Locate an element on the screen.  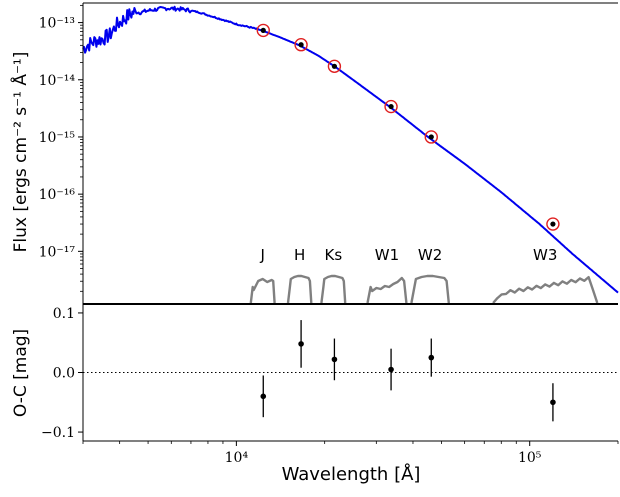
filter-label-w1: W1 is located at coordinates (387, 255).